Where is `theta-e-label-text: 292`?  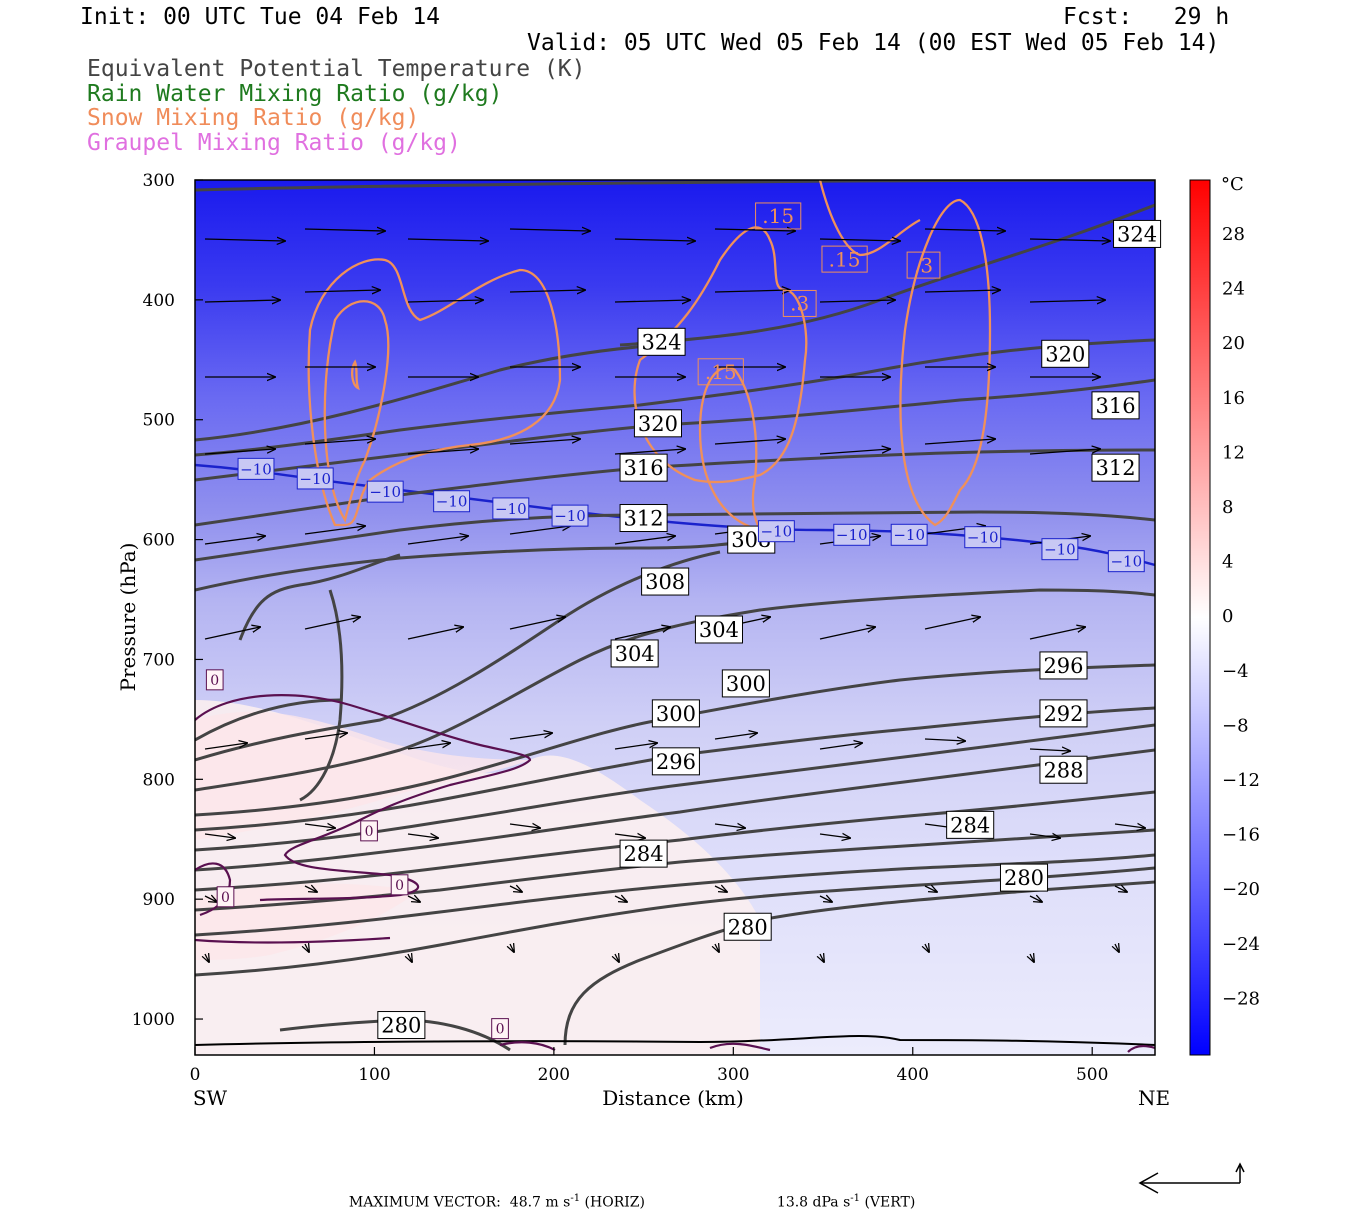
theta-e-label-text: 292 is located at coordinates (1063, 714).